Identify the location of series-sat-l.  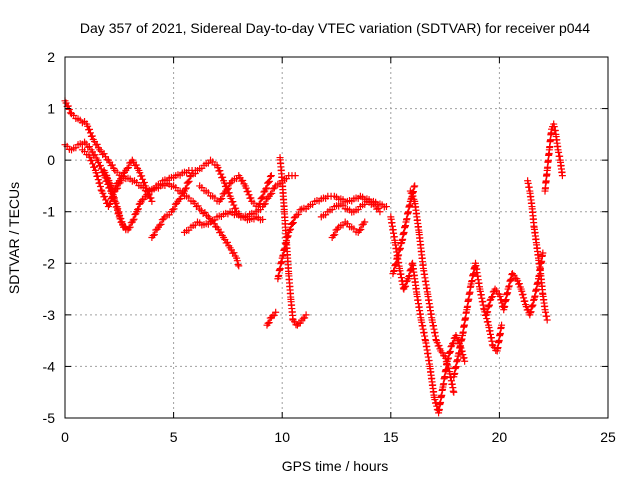
(350, 209).